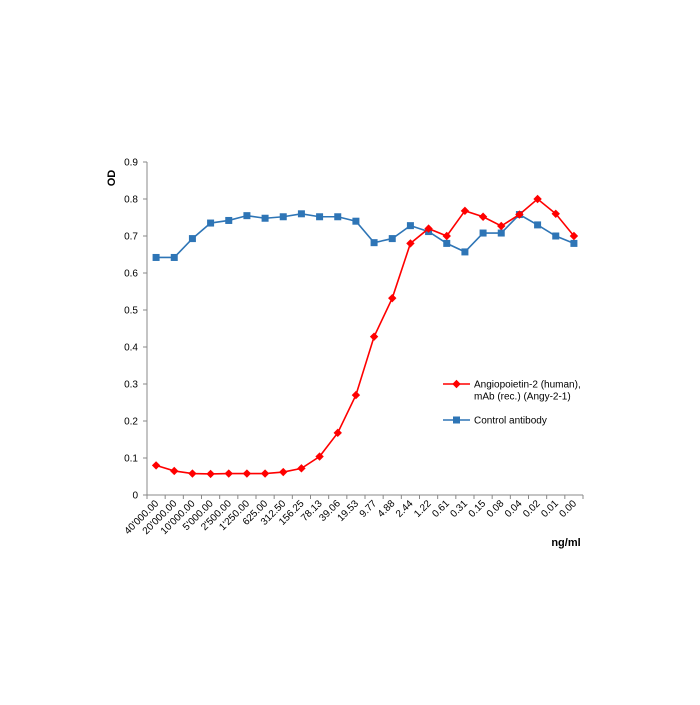  Describe the element at coordinates (387, 509) in the screenshot. I see `x-tick-label: 4.88` at that location.